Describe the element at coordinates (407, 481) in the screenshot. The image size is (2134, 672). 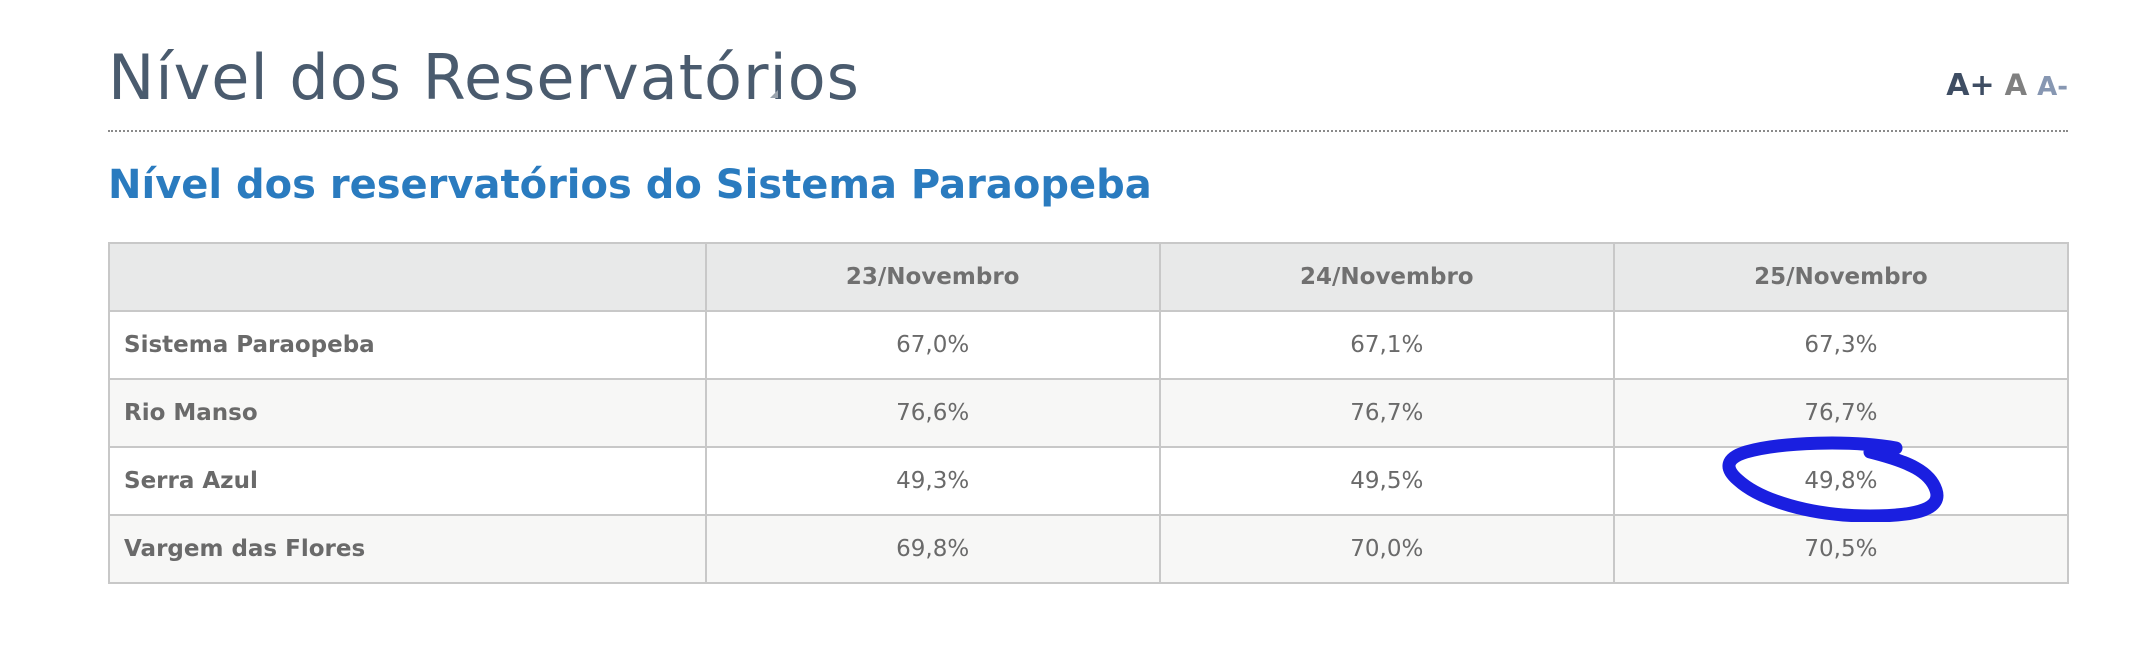
I see `reservoir-name: Serra Azul` at that location.